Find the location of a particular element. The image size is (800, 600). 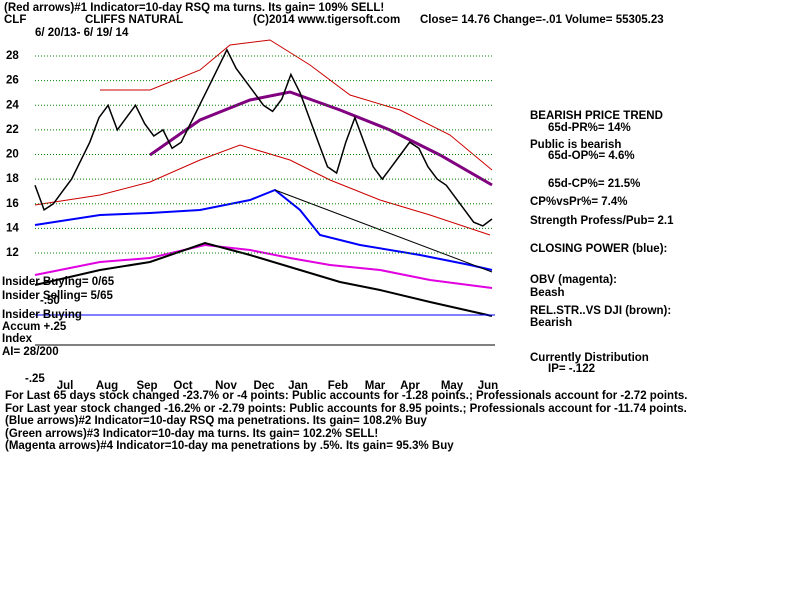

y-tick-label: 18 is located at coordinates (12, 179).